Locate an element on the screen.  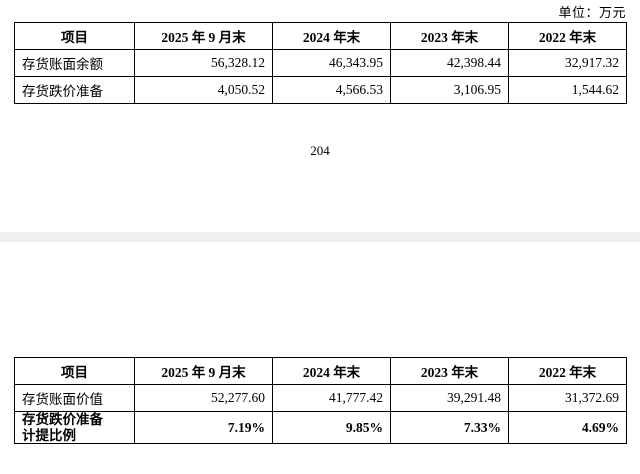
page-break-divider is located at coordinates (320, 237).